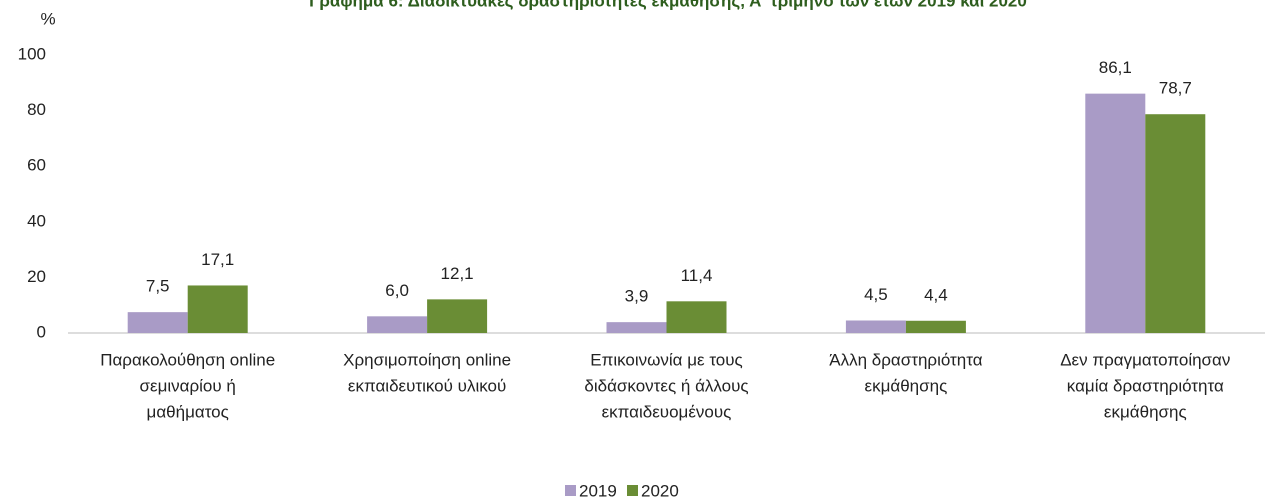 This screenshot has width=1270, height=502. I want to click on y-tick-label: 20, so click(36, 276).